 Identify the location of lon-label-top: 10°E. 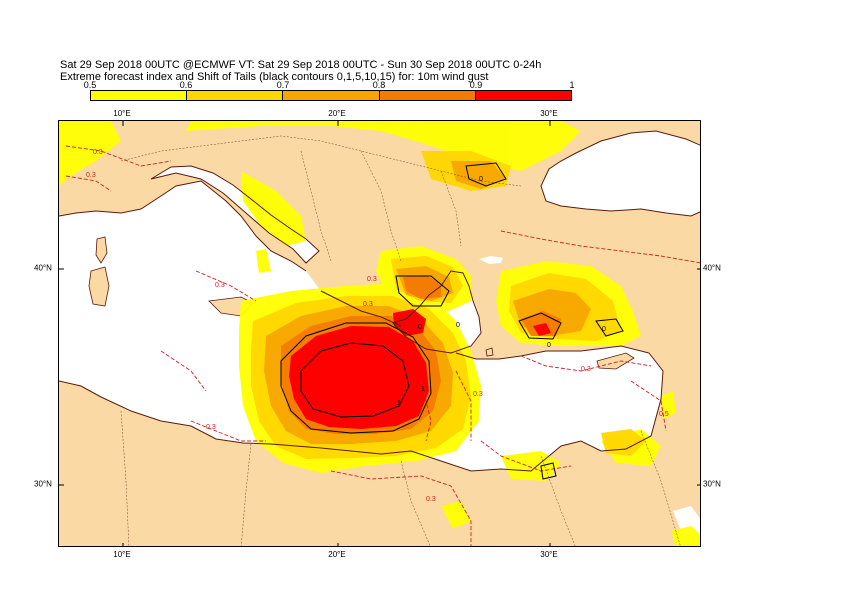
(122, 113).